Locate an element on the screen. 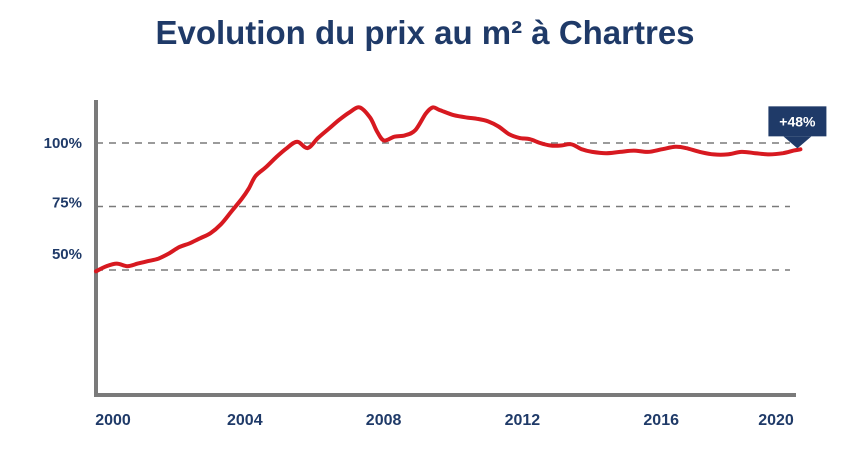 The image size is (850, 450). x-tick-label: 2016 is located at coordinates (661, 420).